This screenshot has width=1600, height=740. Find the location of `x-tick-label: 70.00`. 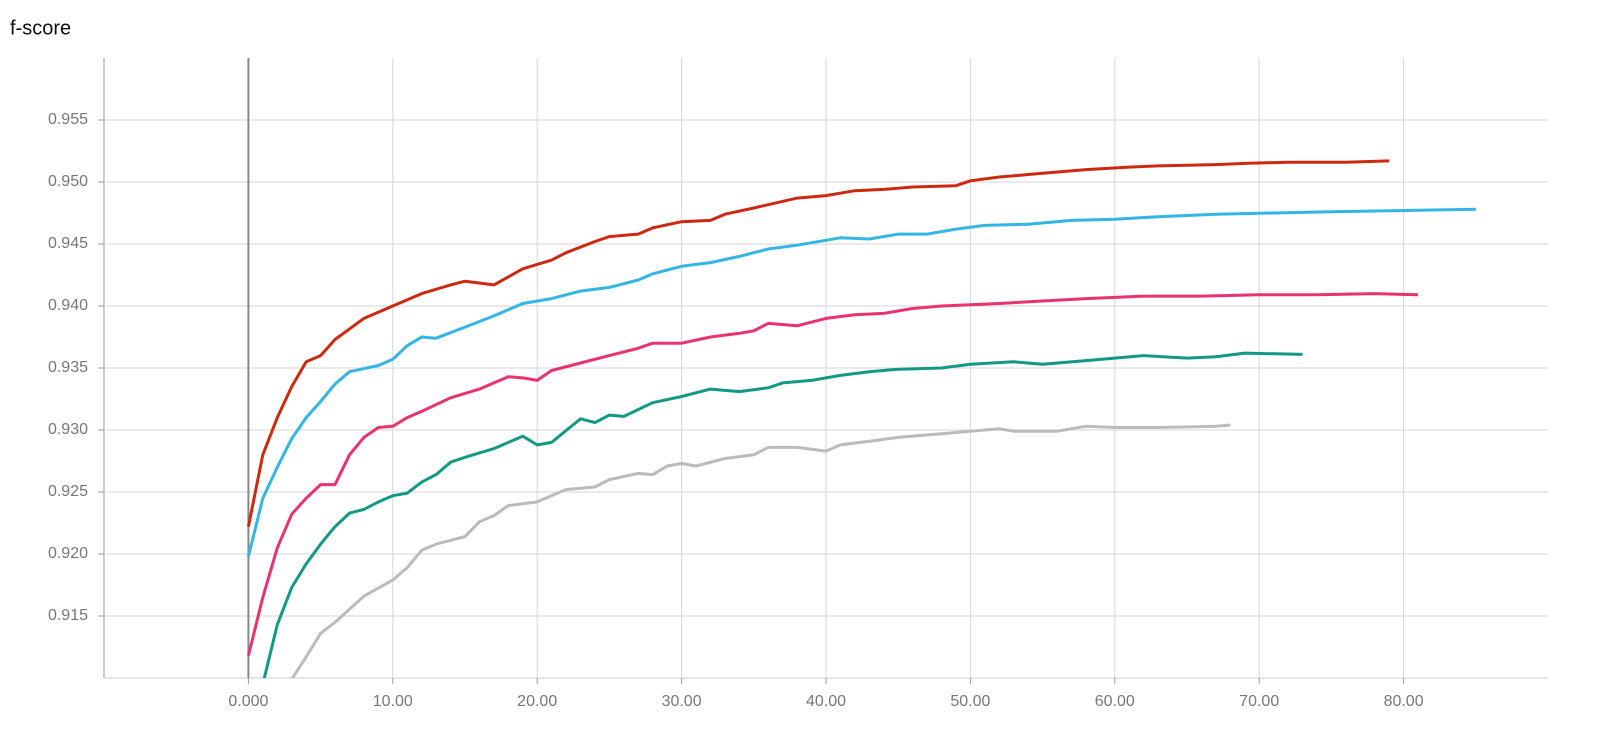

x-tick-label: 70.00 is located at coordinates (1259, 701).